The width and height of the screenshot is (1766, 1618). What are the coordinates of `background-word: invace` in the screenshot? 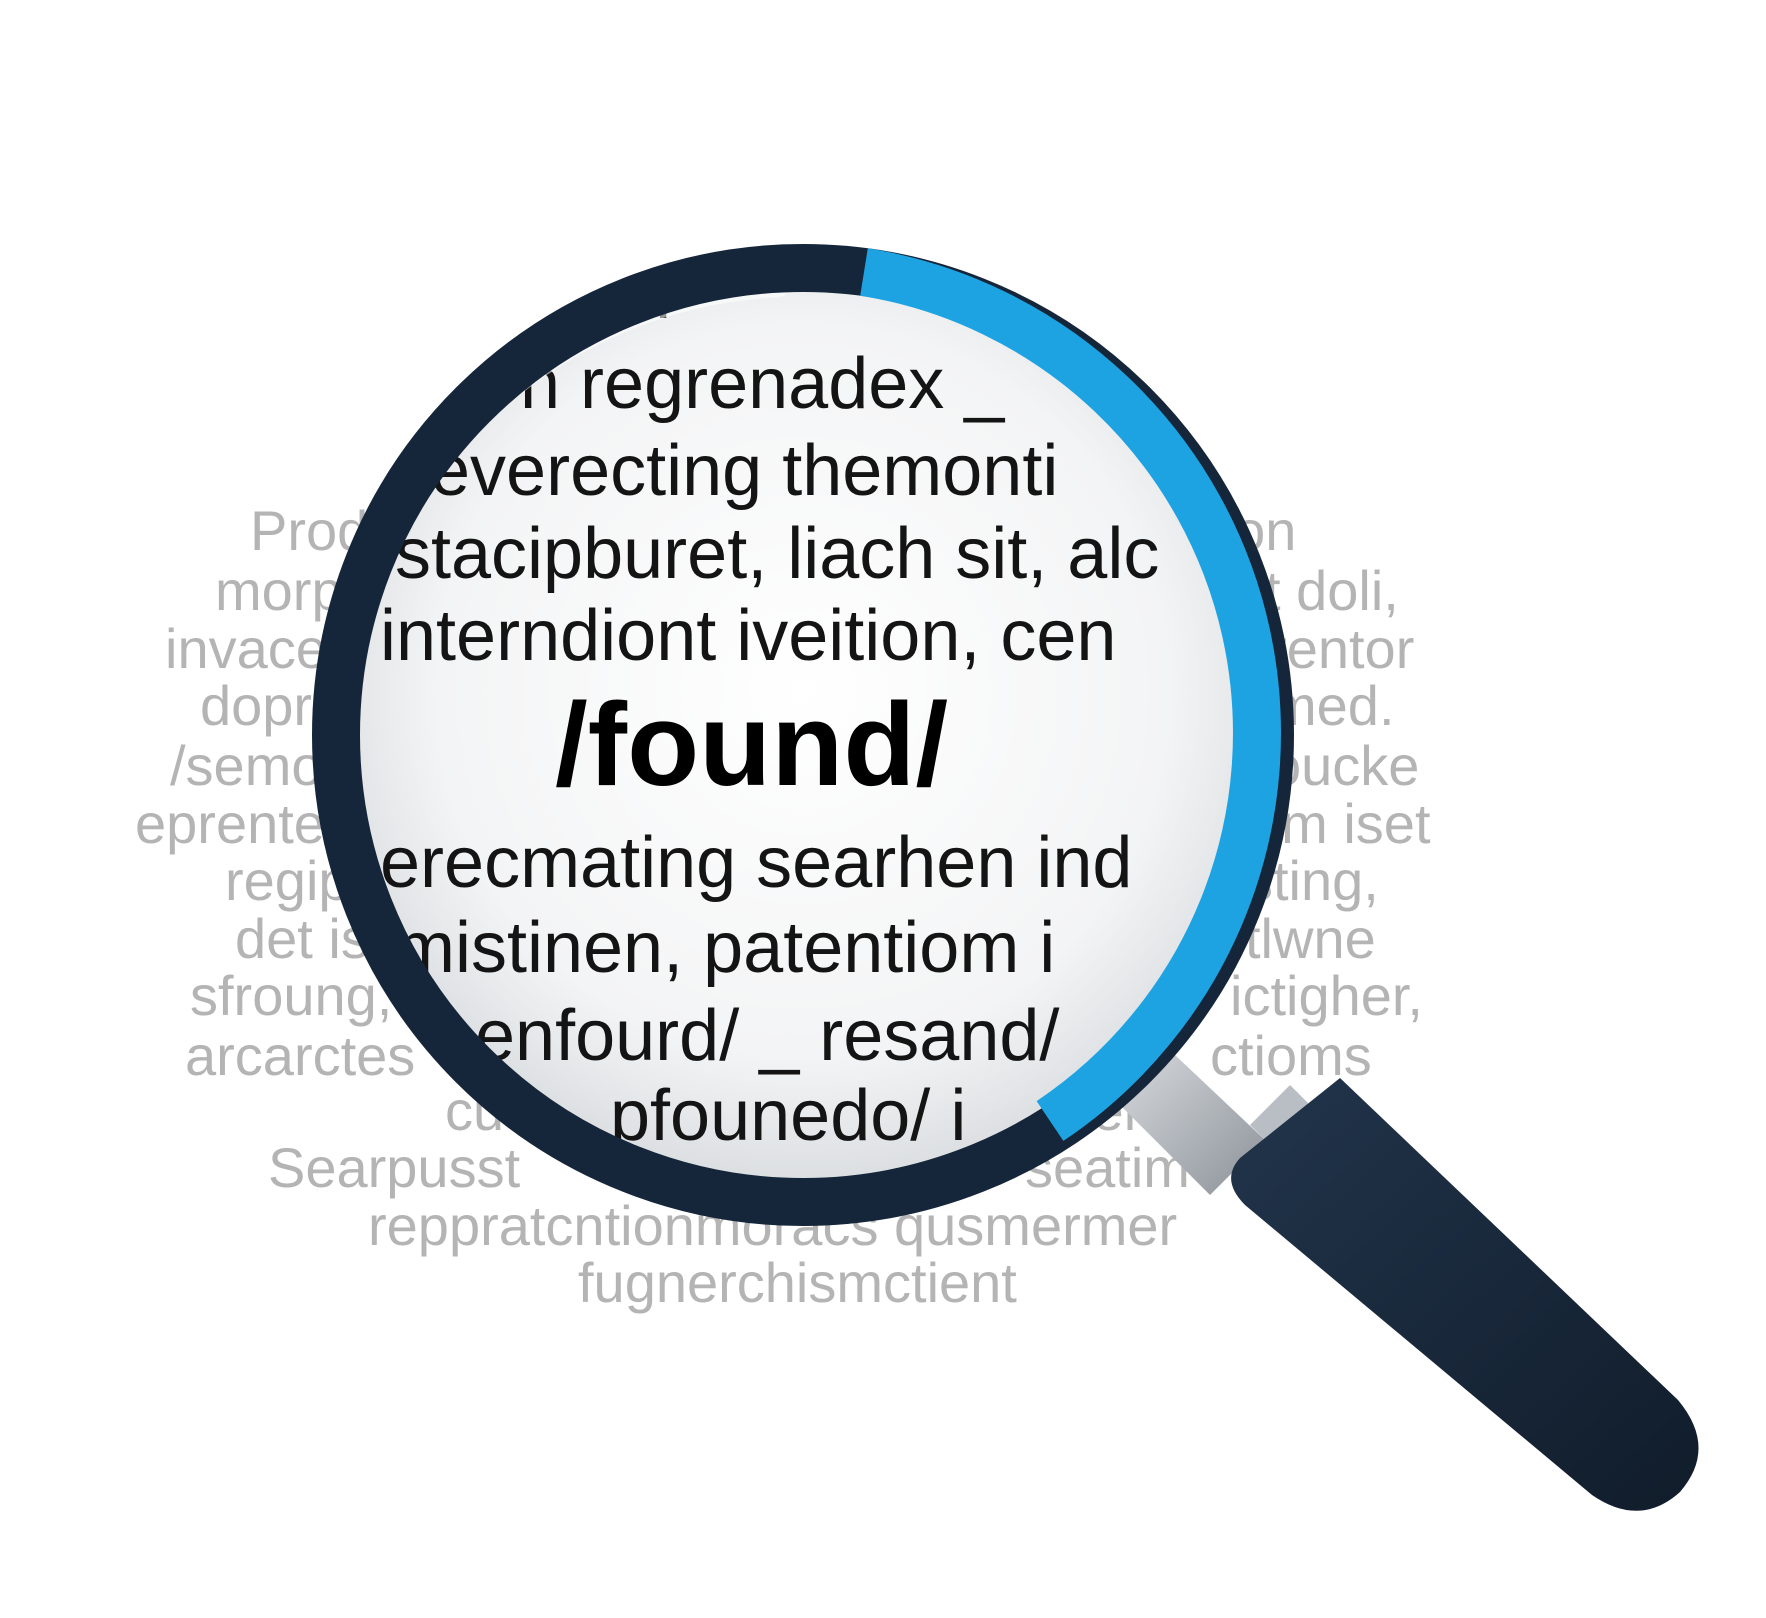 It's located at (246, 648).